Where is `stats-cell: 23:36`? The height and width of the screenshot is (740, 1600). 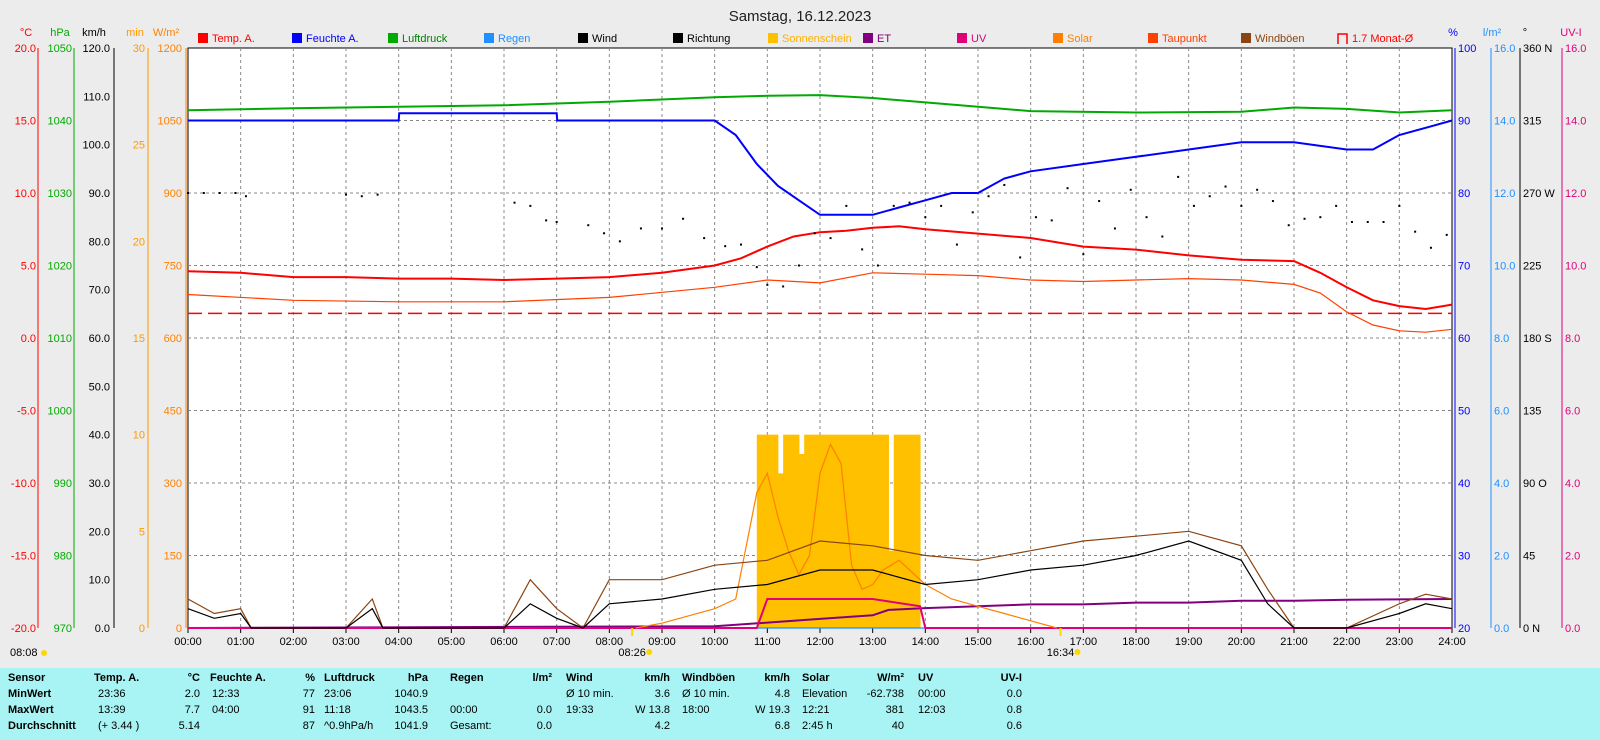
stats-cell: 23:36 is located at coordinates (112, 694).